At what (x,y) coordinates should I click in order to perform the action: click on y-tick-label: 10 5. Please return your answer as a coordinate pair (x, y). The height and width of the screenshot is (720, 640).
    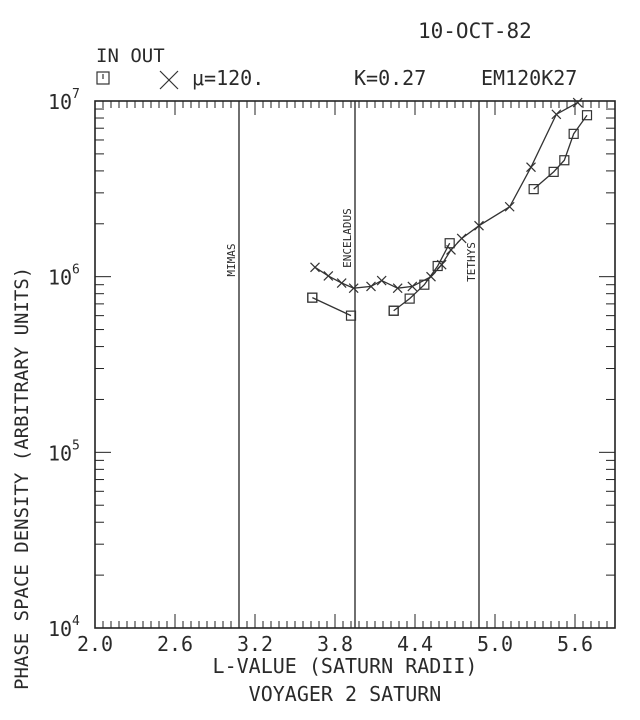
    Looking at the image, I should click on (64, 451).